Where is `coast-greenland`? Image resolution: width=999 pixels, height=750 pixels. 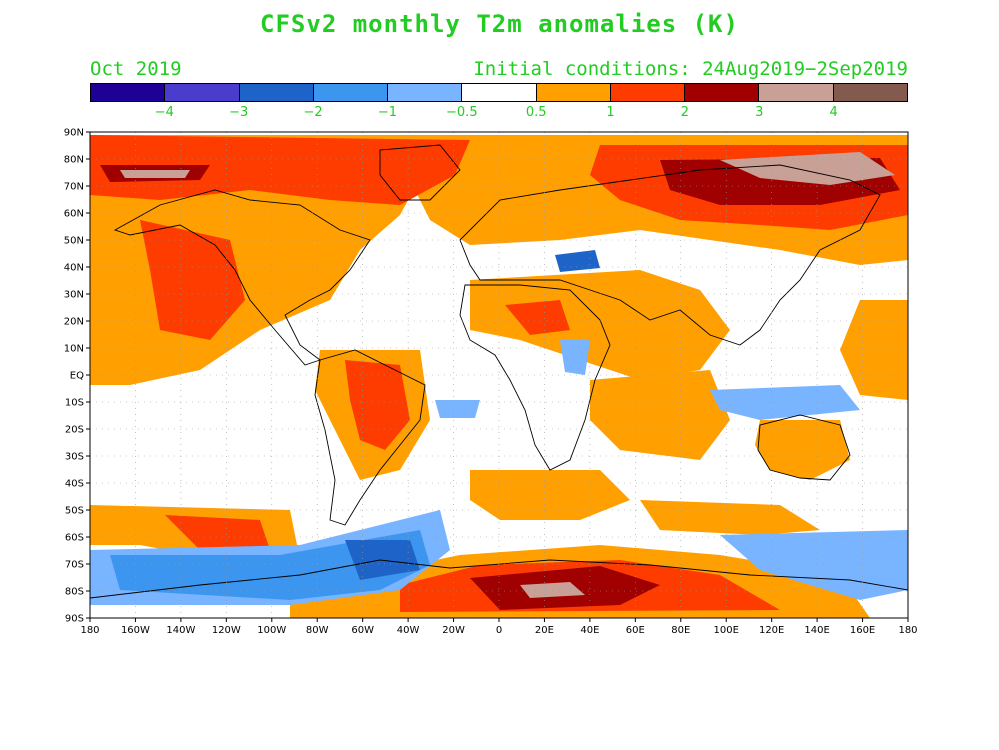
coast-greenland is located at coordinates (420, 172).